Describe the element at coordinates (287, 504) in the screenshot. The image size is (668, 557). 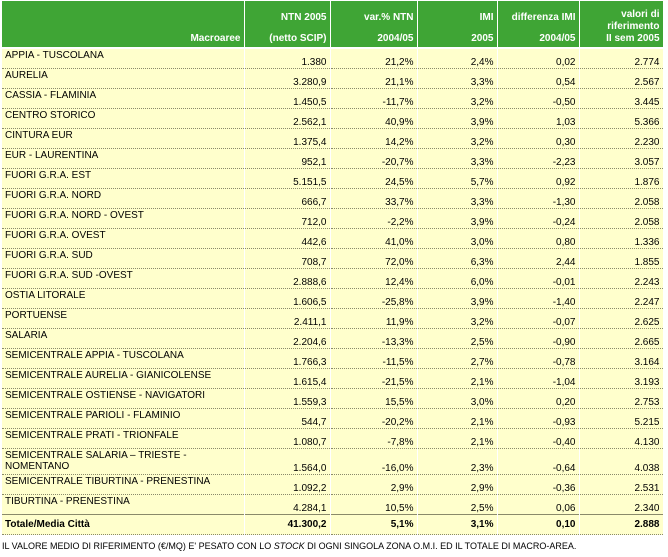
I see `ntn-value: 4.284,1` at that location.